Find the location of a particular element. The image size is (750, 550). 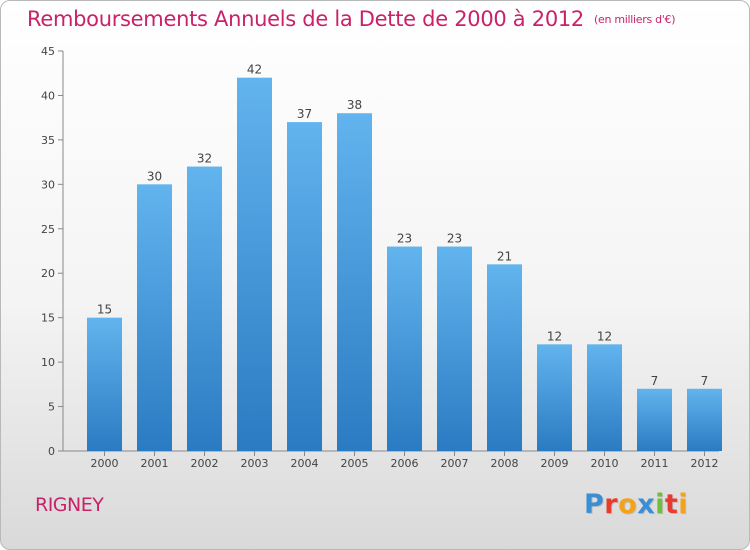

x-tick-label: 2000 is located at coordinates (105, 463).